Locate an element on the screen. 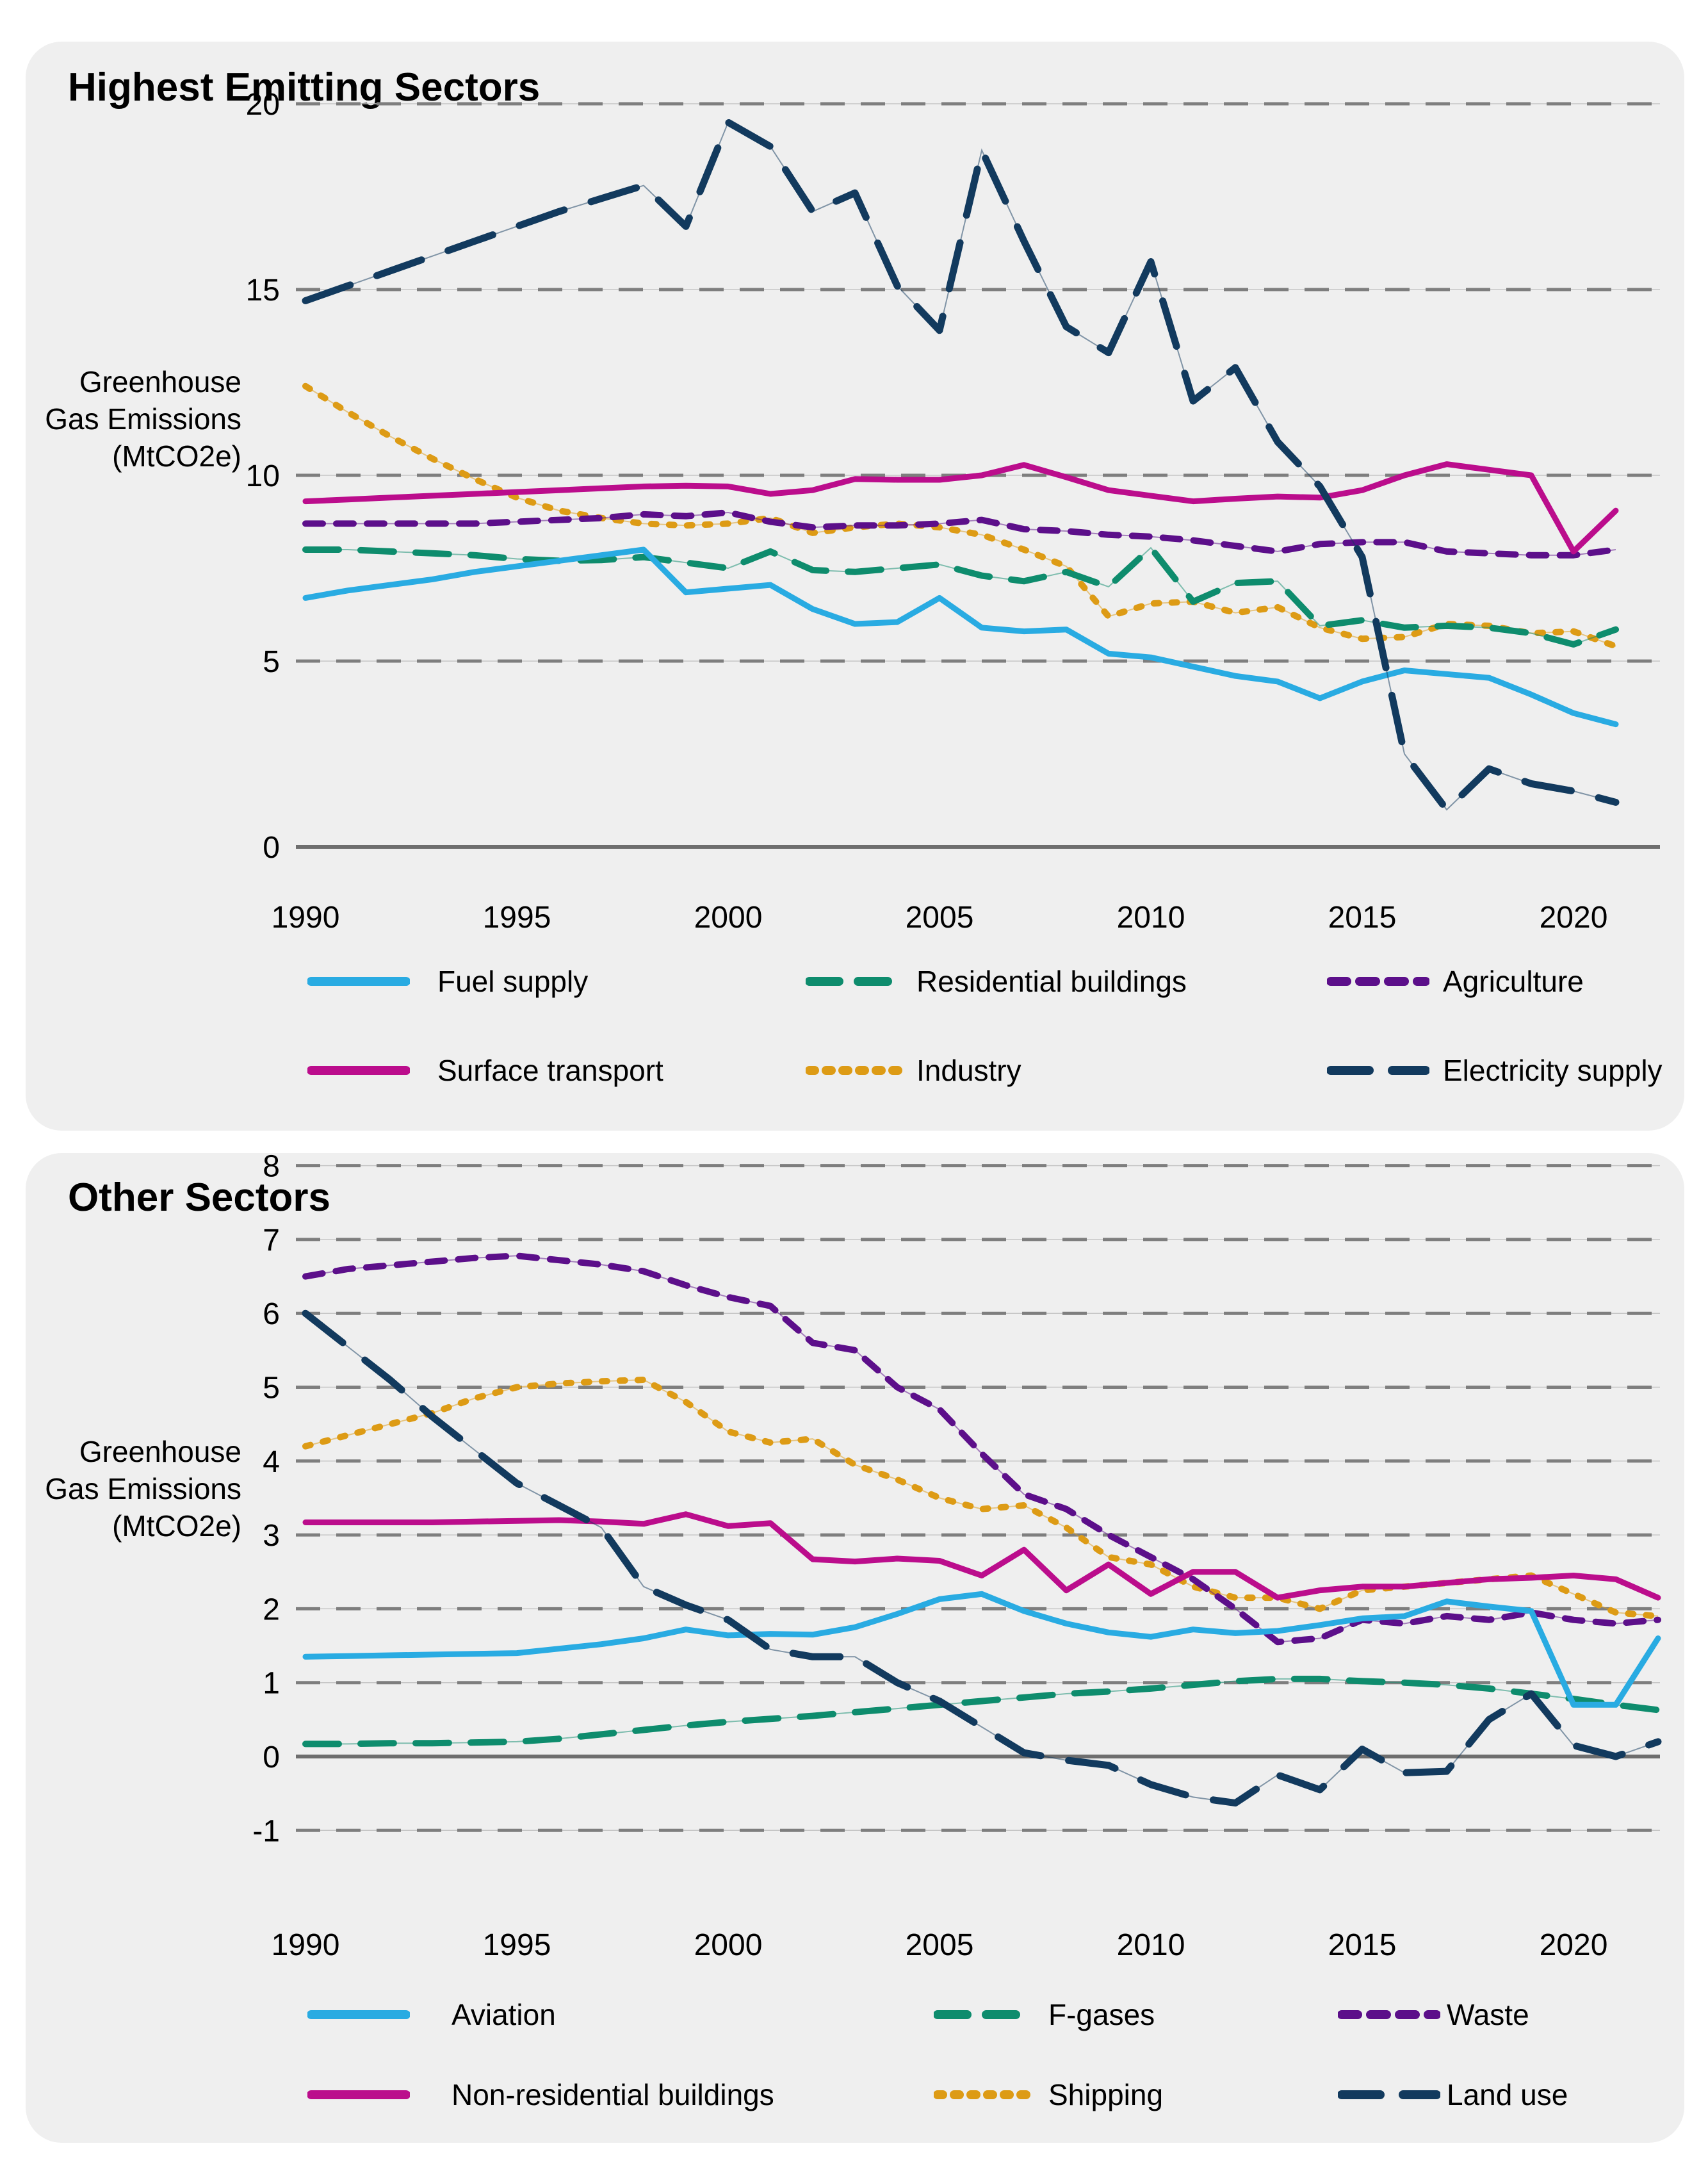 The image size is (1708, 2162). series-industry-hairline is located at coordinates (961, 516).